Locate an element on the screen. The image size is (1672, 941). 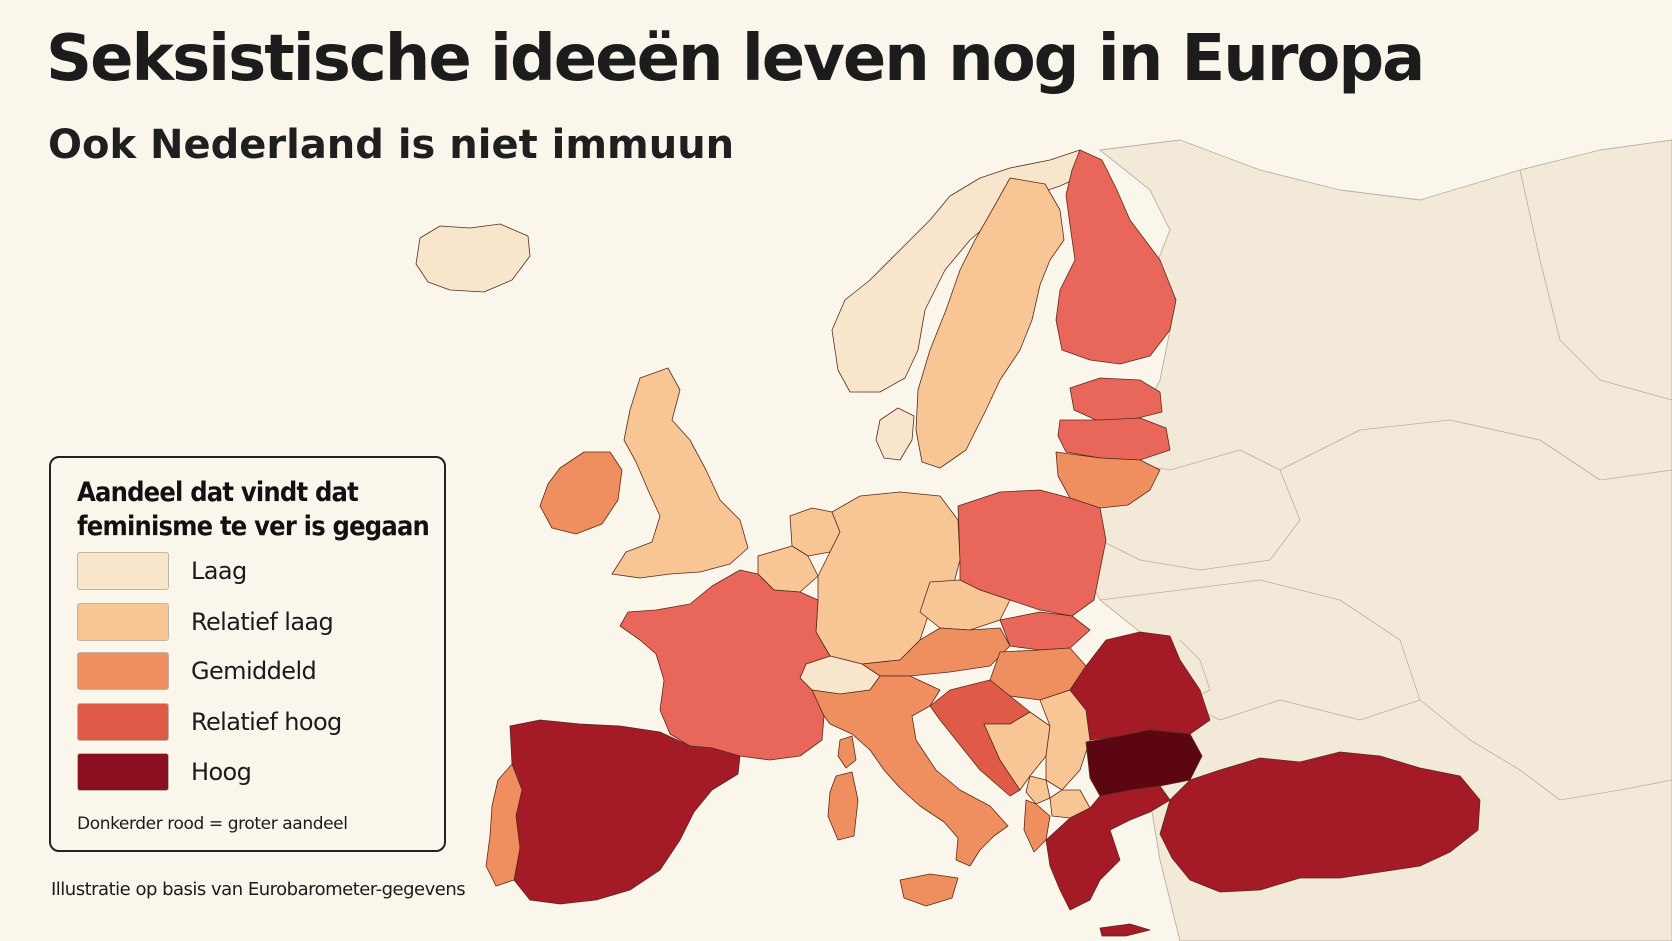
legend-item-relatief-laag: Relatief laag is located at coordinates (247, 622).